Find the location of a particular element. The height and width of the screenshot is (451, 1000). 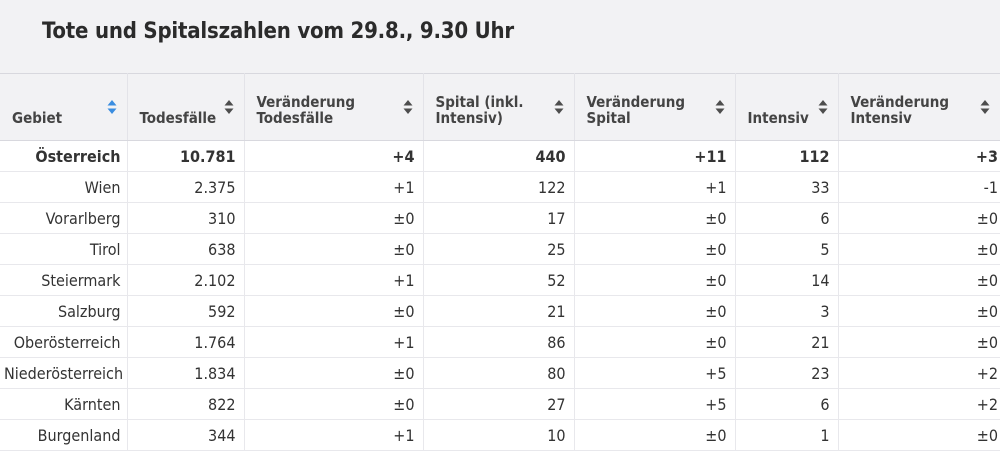

region-cell: Steiermark is located at coordinates (63, 280).